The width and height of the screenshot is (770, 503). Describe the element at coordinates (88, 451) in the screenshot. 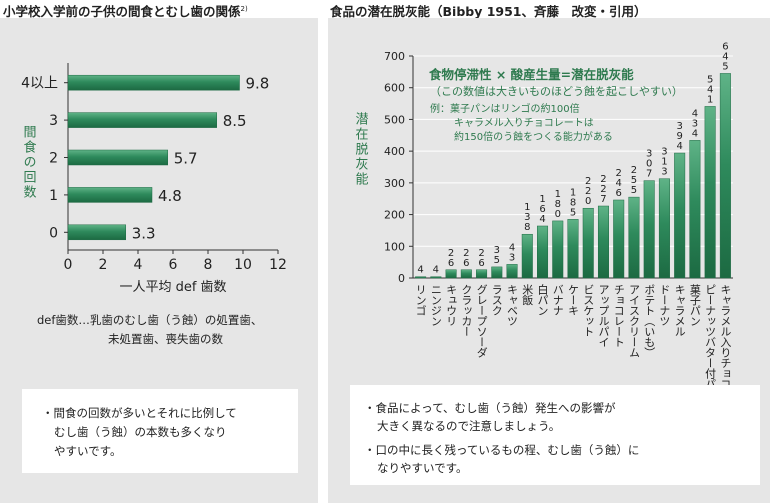

I see `left-note-line-3: やすいです。` at that location.